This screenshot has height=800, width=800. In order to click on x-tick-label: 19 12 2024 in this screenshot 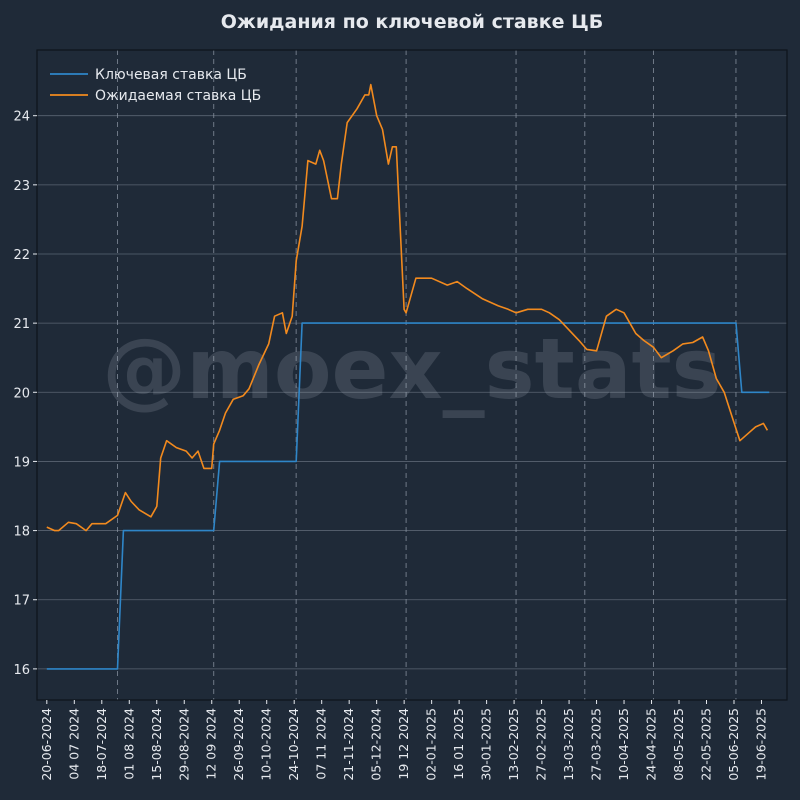, I will do `click(403, 744)`.